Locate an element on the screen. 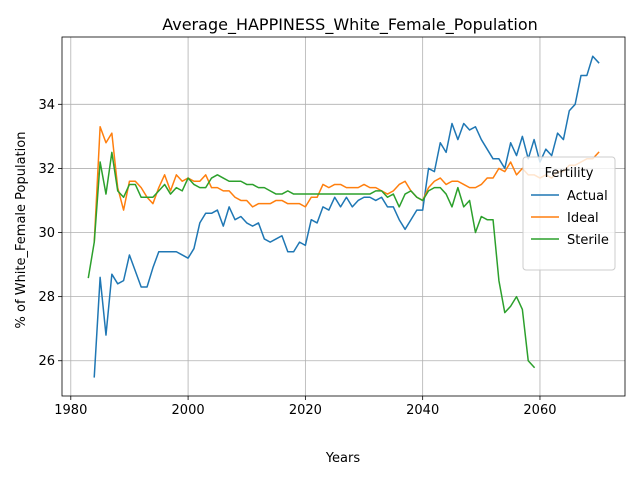 Image resolution: width=640 pixels, height=480 pixels. x-tick-label: 2040 is located at coordinates (422, 410).